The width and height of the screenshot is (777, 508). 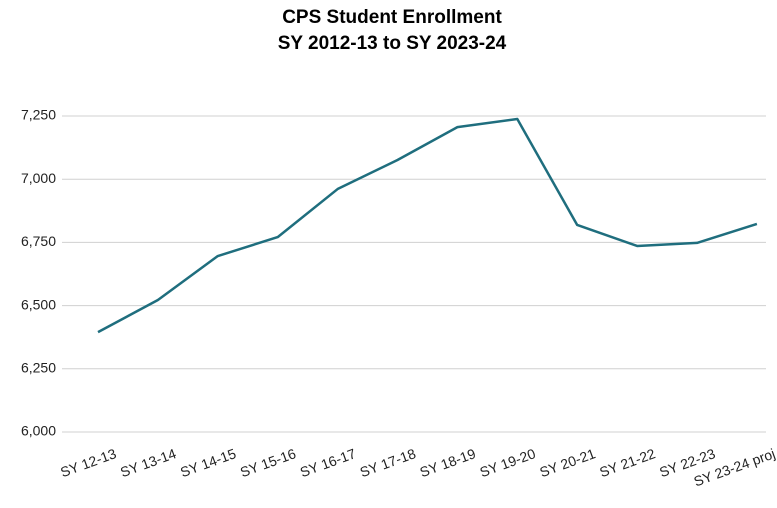 What do you see at coordinates (328, 462) in the screenshot?
I see `x-tick-label: SY 16-17` at bounding box center [328, 462].